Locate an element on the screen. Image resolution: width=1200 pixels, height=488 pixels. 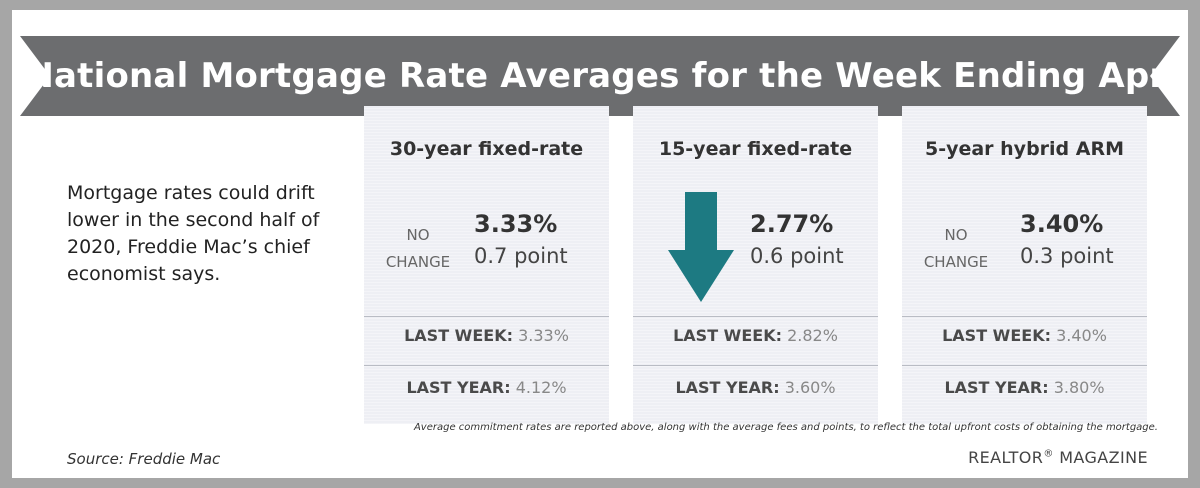
last-week-row: LAST WEEK: 2.82% is located at coordinates (755, 335).